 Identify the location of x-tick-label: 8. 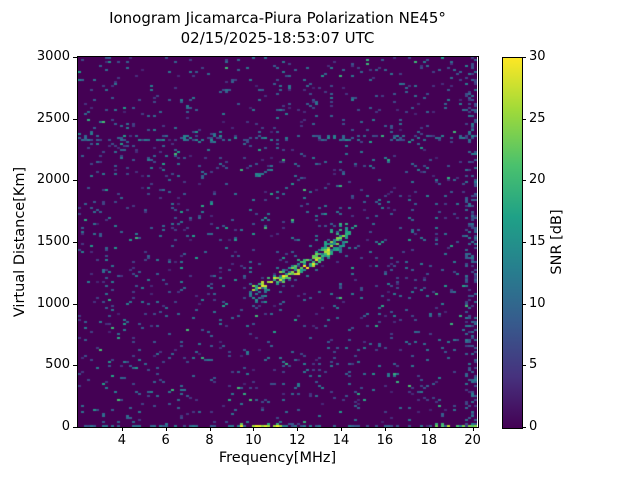
(209, 440).